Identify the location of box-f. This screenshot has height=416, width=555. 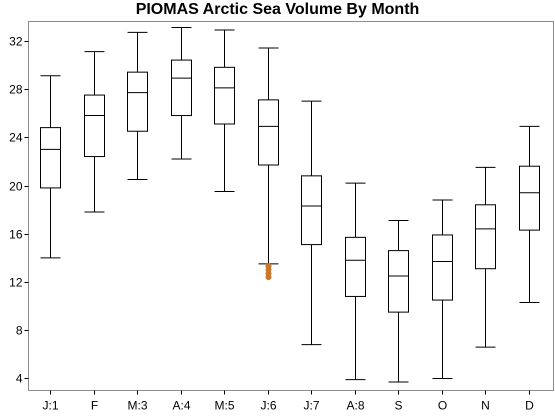
(94, 132).